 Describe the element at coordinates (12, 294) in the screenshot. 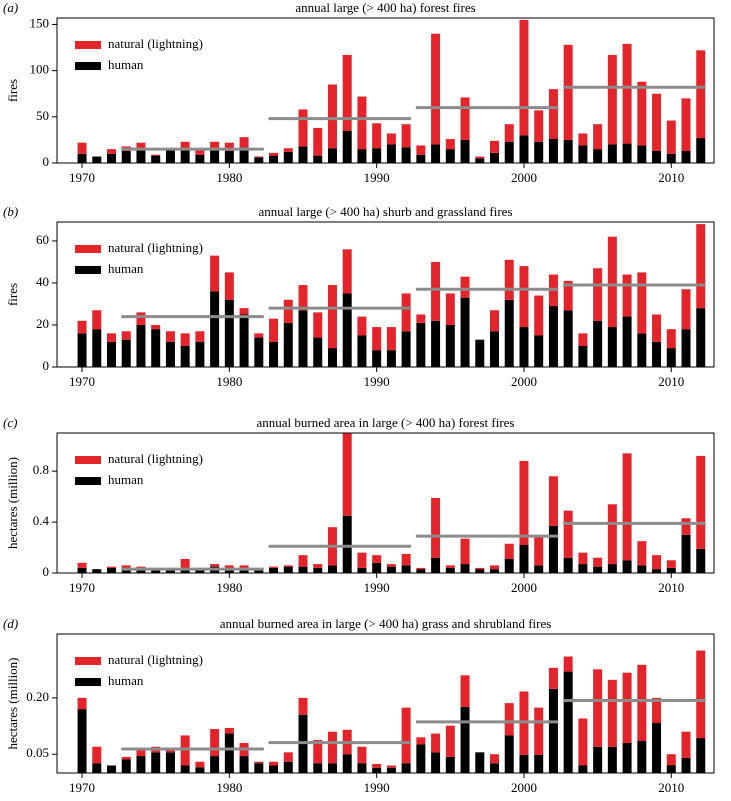

I see `y-axis-label: fires` at that location.